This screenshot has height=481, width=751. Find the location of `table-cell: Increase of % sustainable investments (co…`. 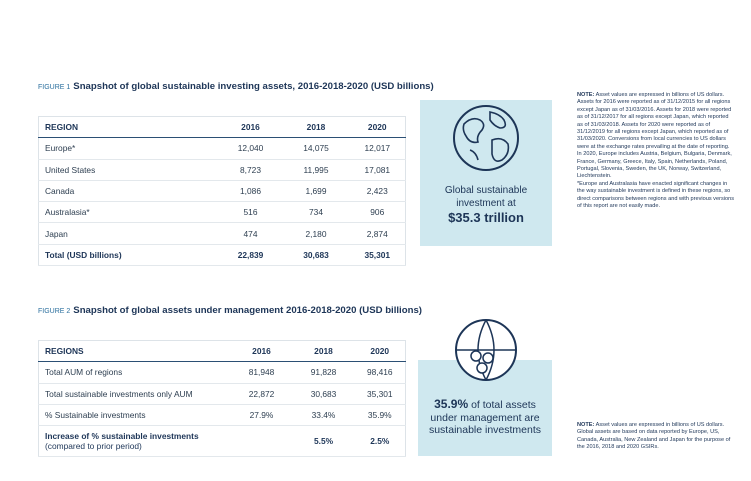

table-cell: Increase of % sustainable investments (co… is located at coordinates (134, 441).